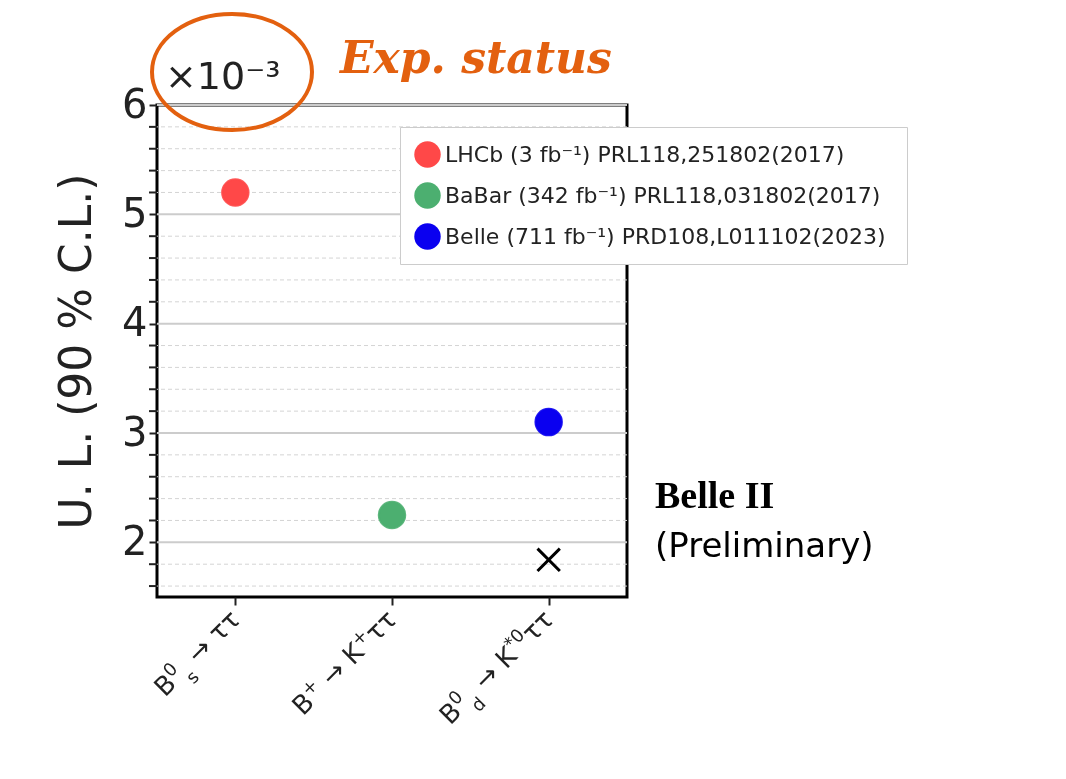 The width and height of the screenshot is (1066, 779). Describe the element at coordinates (135, 540) in the screenshot. I see `y-tick-label: 2` at that location.